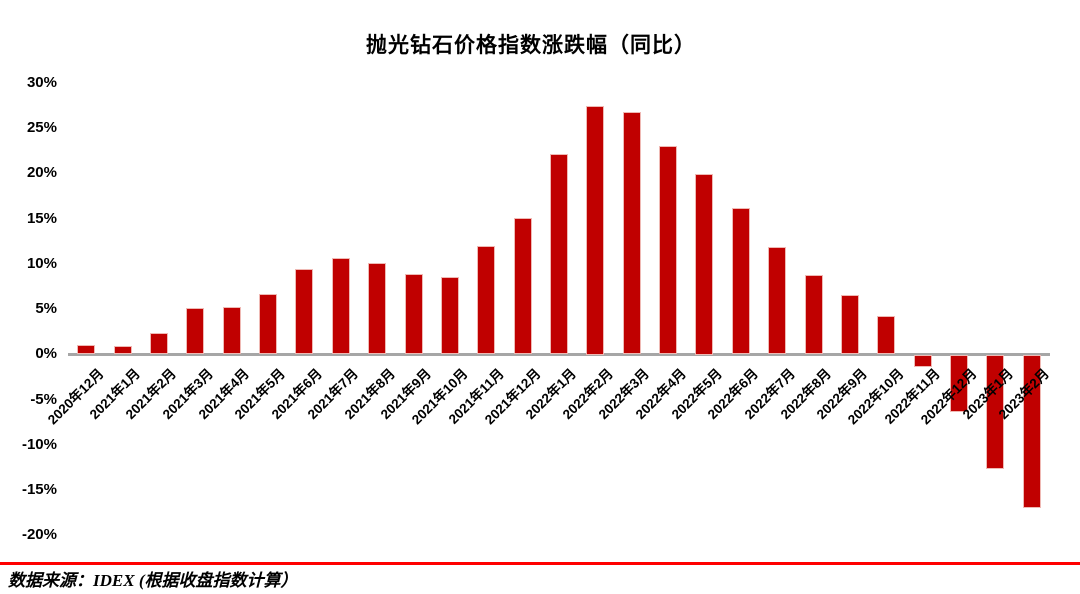  What do you see at coordinates (41, 82) in the screenshot?
I see `y-axis-tick-label: 30%` at bounding box center [41, 82].